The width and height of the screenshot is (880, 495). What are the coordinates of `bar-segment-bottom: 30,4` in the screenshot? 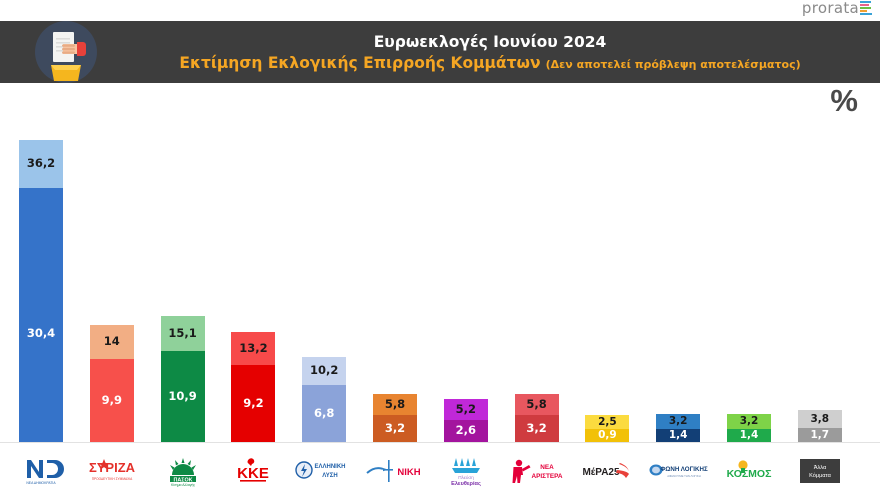 It's located at (41, 315).